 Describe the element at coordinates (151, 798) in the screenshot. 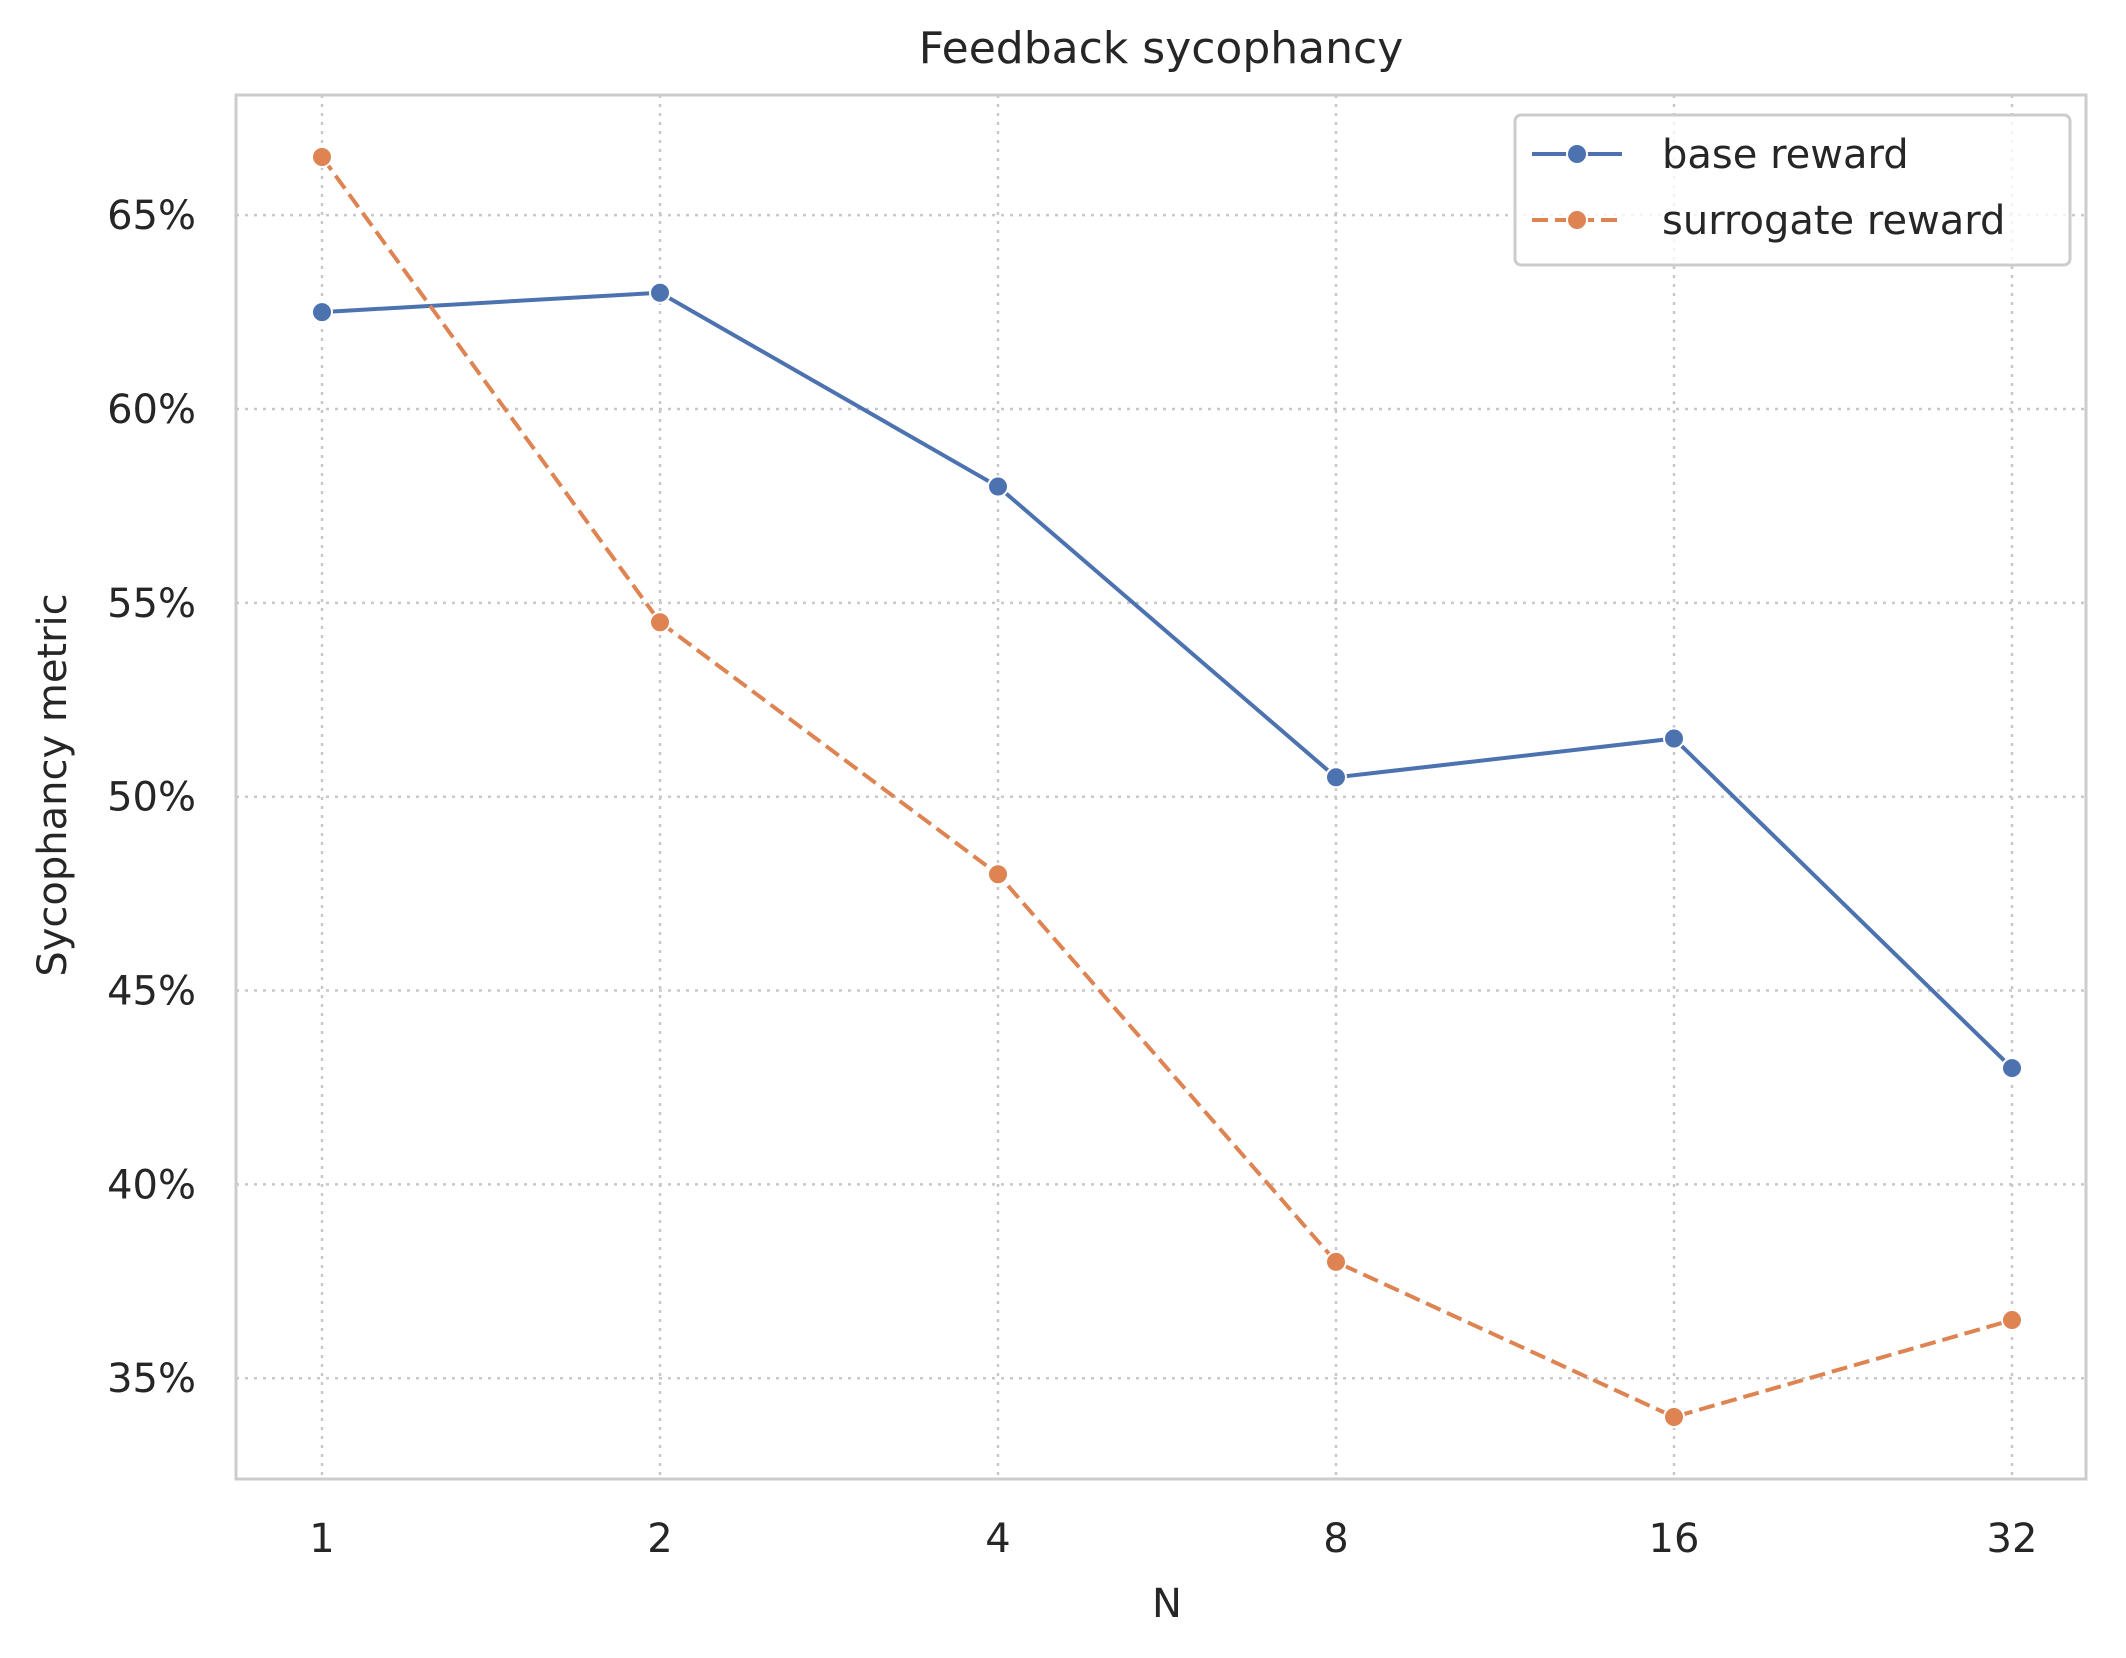

I see `y-tick-label: 50%` at that location.